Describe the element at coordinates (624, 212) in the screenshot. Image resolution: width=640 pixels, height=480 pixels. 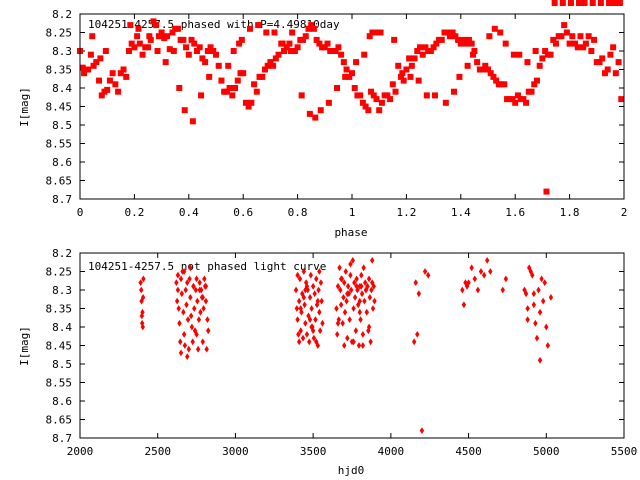
I see `x-tick-label: 2` at that location.